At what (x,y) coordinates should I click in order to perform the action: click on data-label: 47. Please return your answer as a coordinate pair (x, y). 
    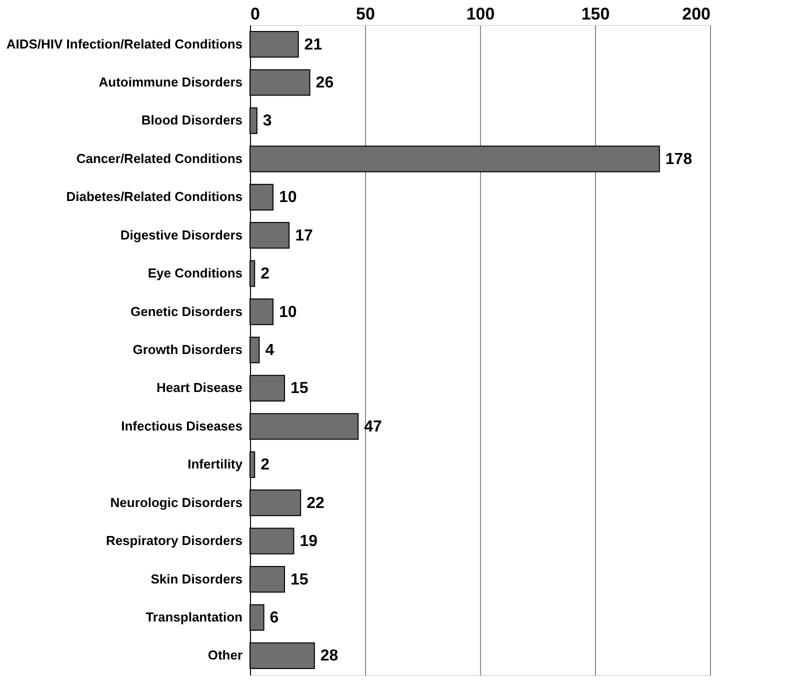
    Looking at the image, I should click on (373, 427).